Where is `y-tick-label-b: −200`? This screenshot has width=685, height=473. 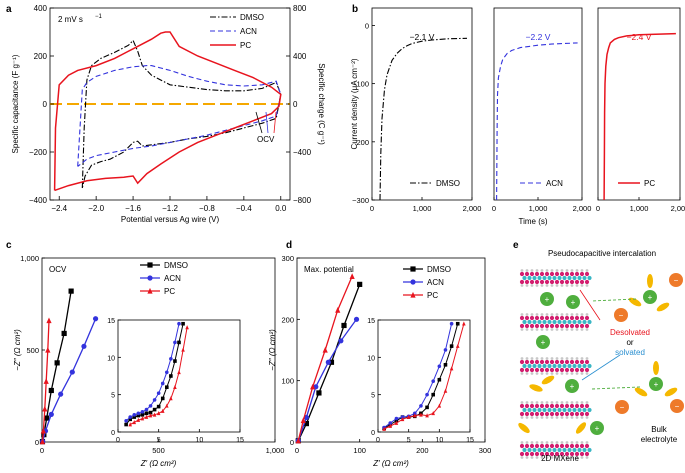
y-tick-label-b: −200 is located at coordinates (360, 142).